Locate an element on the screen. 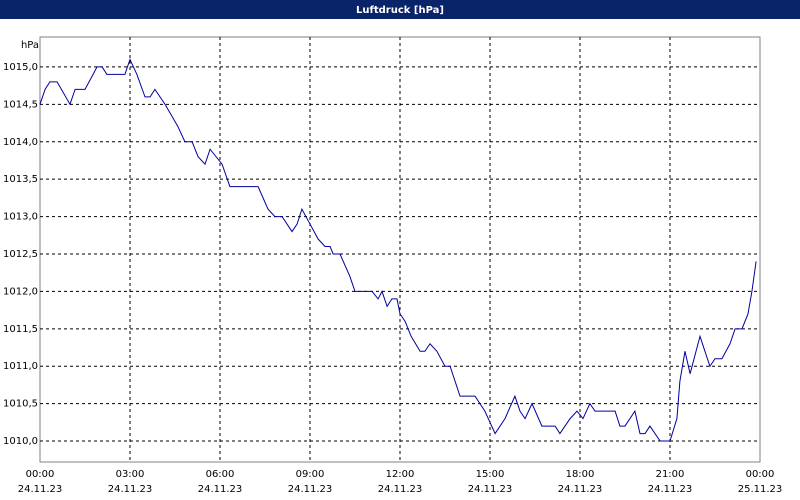 The image size is (800, 500). title-bar is located at coordinates (400, 9).